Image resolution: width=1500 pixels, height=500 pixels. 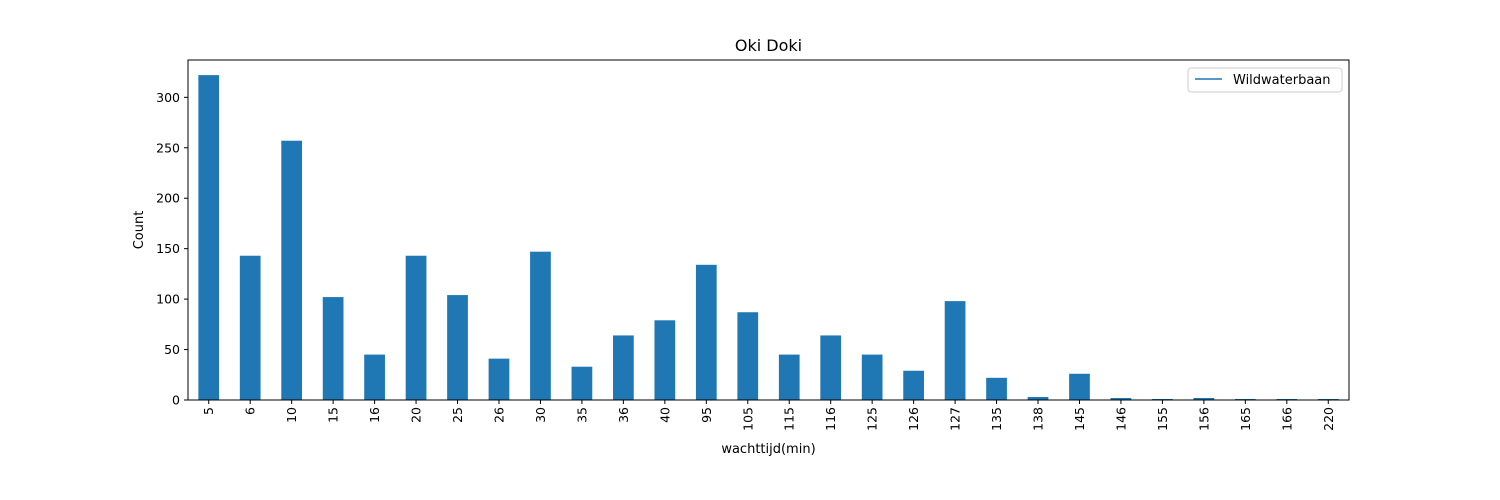 What do you see at coordinates (1328, 419) in the screenshot?
I see `x-tick-label: 220` at bounding box center [1328, 419].